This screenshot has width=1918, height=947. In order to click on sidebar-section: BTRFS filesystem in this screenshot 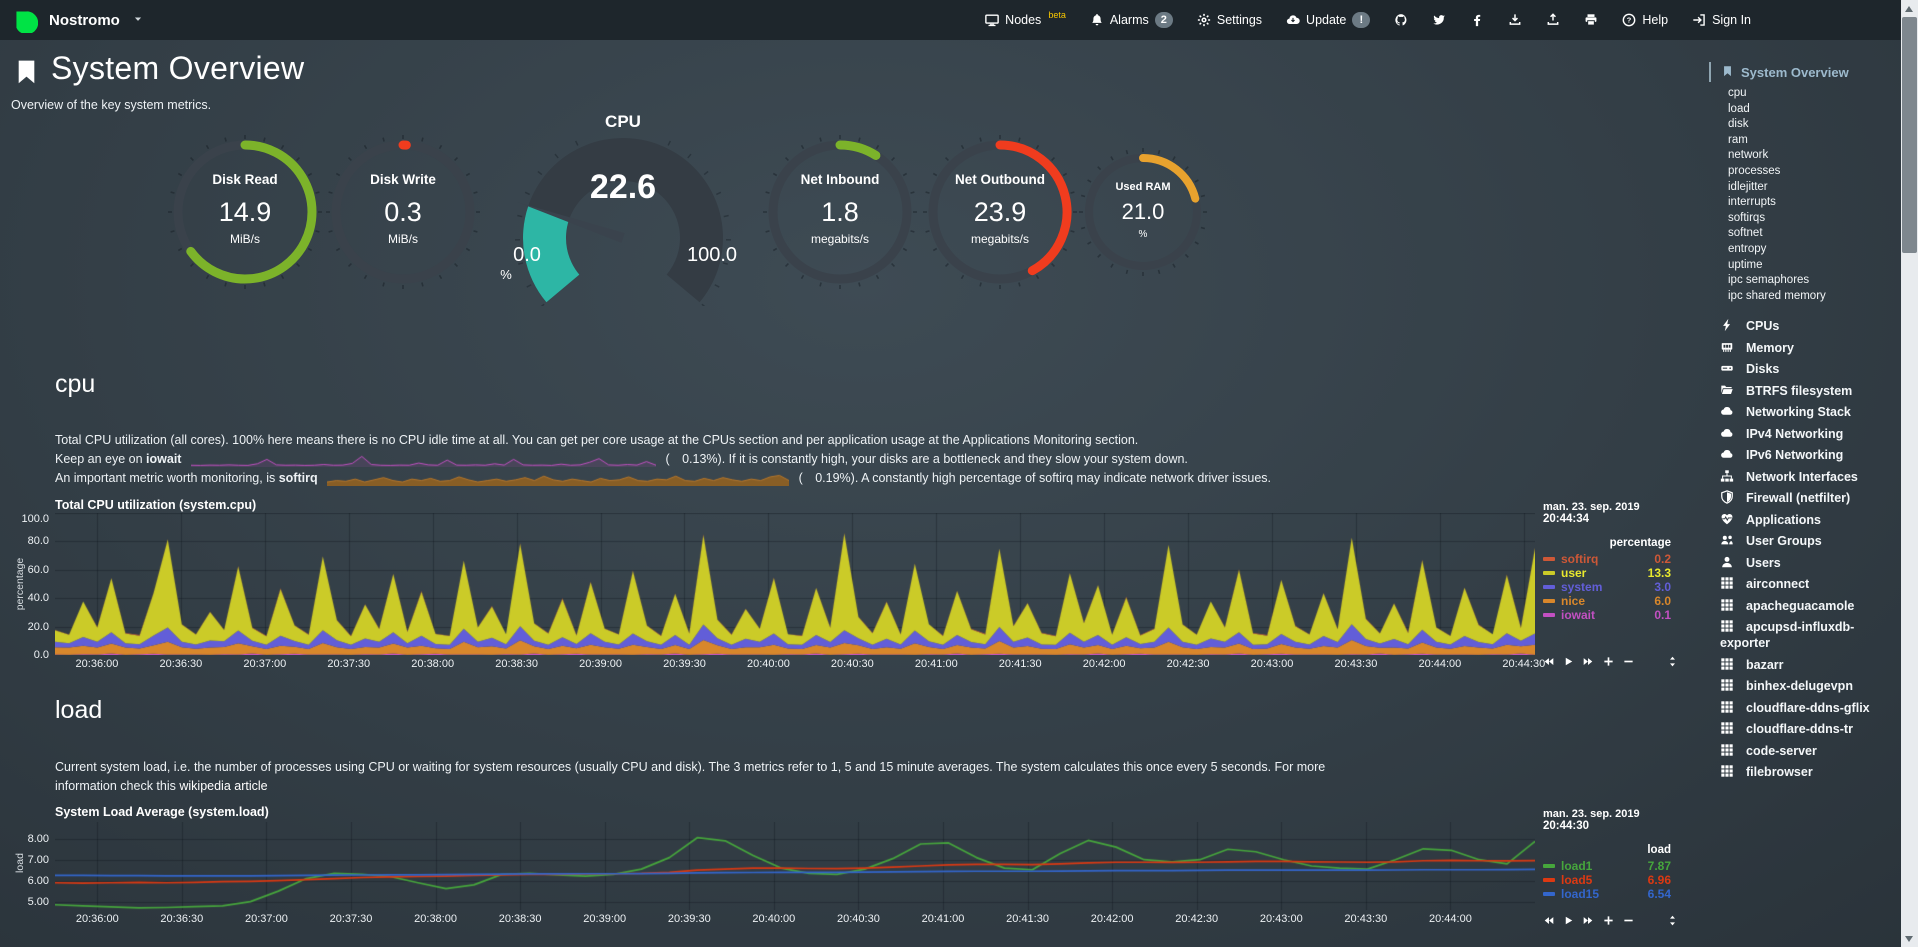, I will do `click(1807, 391)`.